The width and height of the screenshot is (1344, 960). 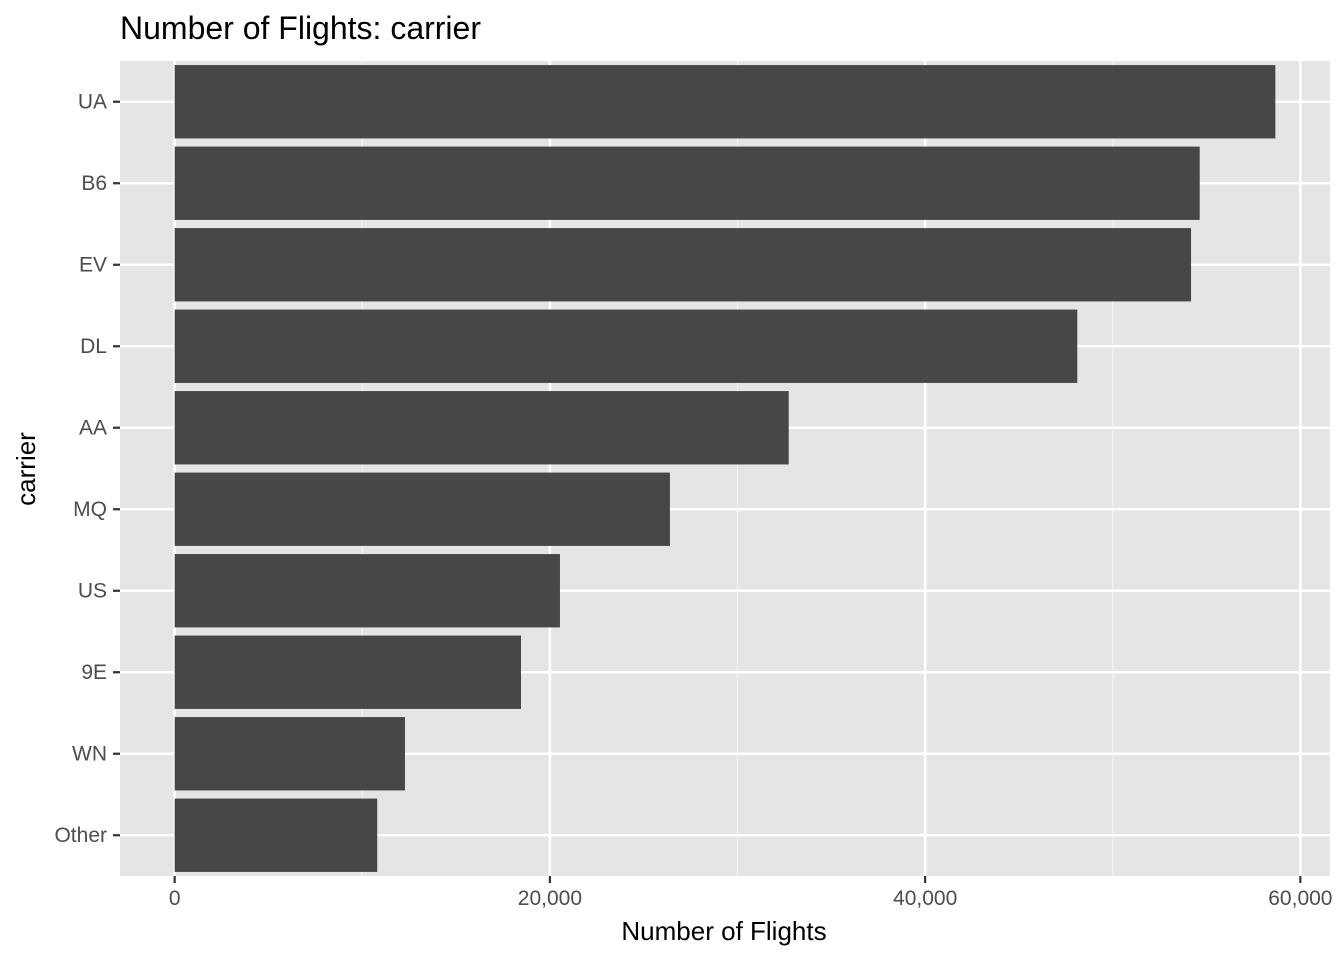 What do you see at coordinates (481, 428) in the screenshot?
I see `bar-aa` at bounding box center [481, 428].